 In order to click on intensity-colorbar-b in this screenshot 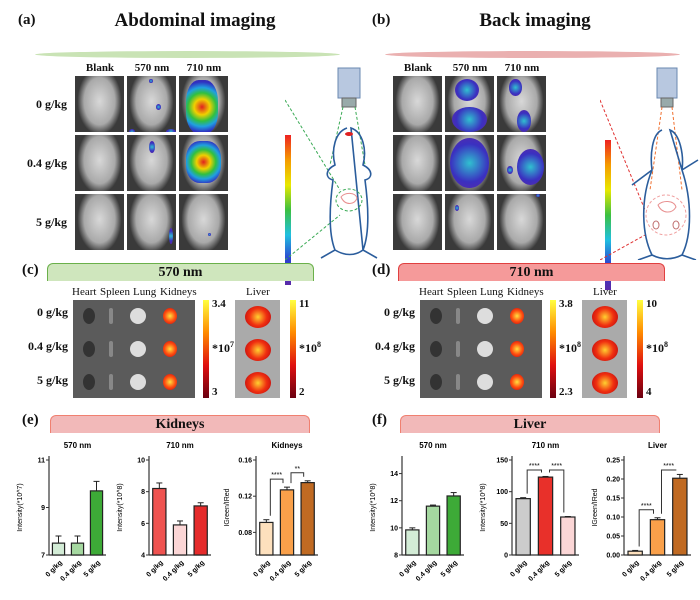, I will do `click(608, 215)`.